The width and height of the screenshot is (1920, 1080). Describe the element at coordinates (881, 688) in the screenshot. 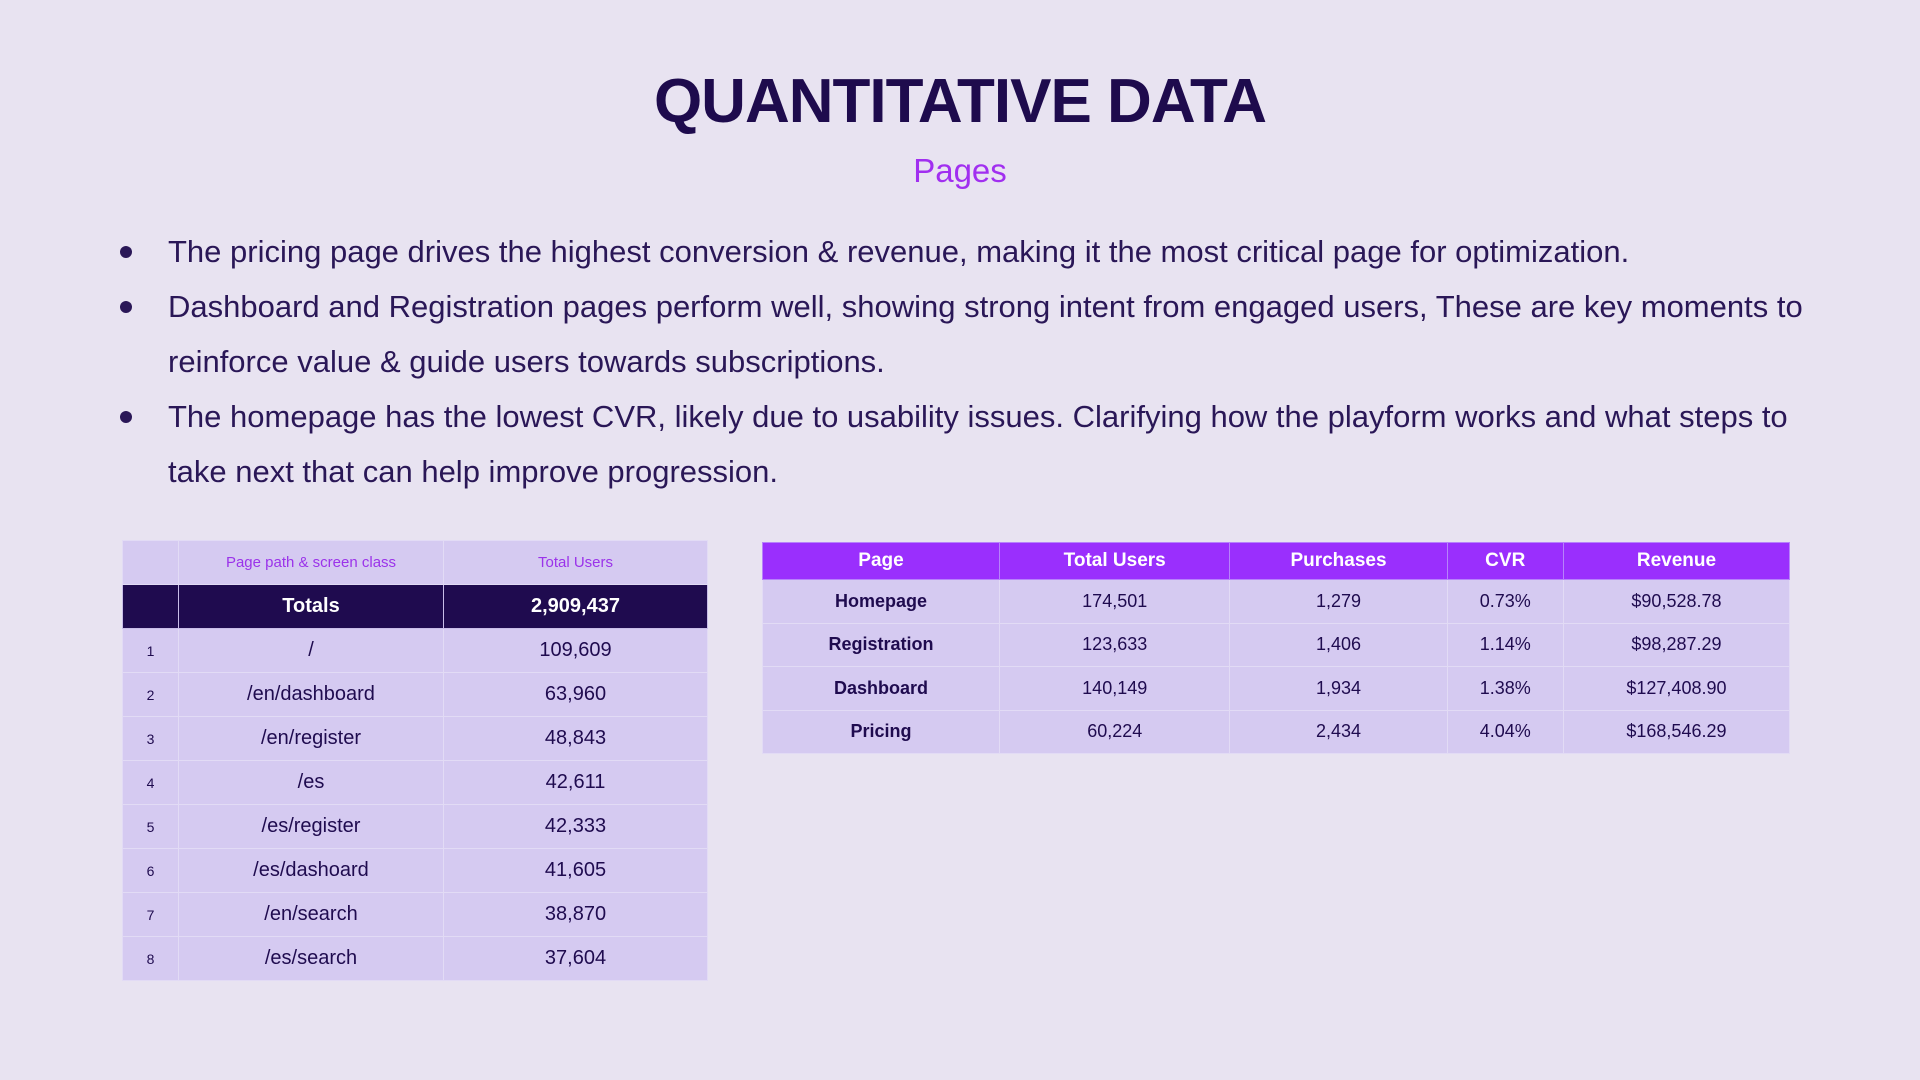

I see `table-cell: Dashboard` at that location.